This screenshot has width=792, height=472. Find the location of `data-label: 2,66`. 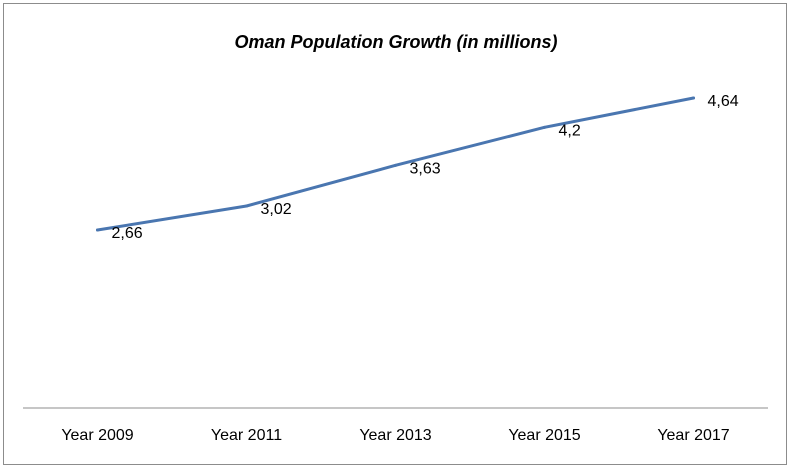

data-label: 2,66 is located at coordinates (127, 233).